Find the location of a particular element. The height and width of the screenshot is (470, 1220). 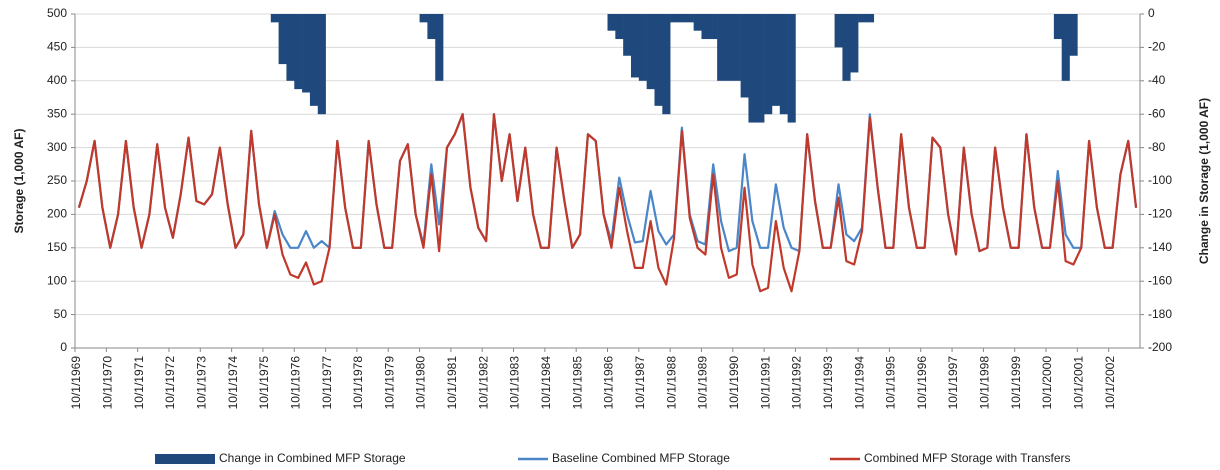

x-tick-label: 10/1/1986 is located at coordinates (609, 383).